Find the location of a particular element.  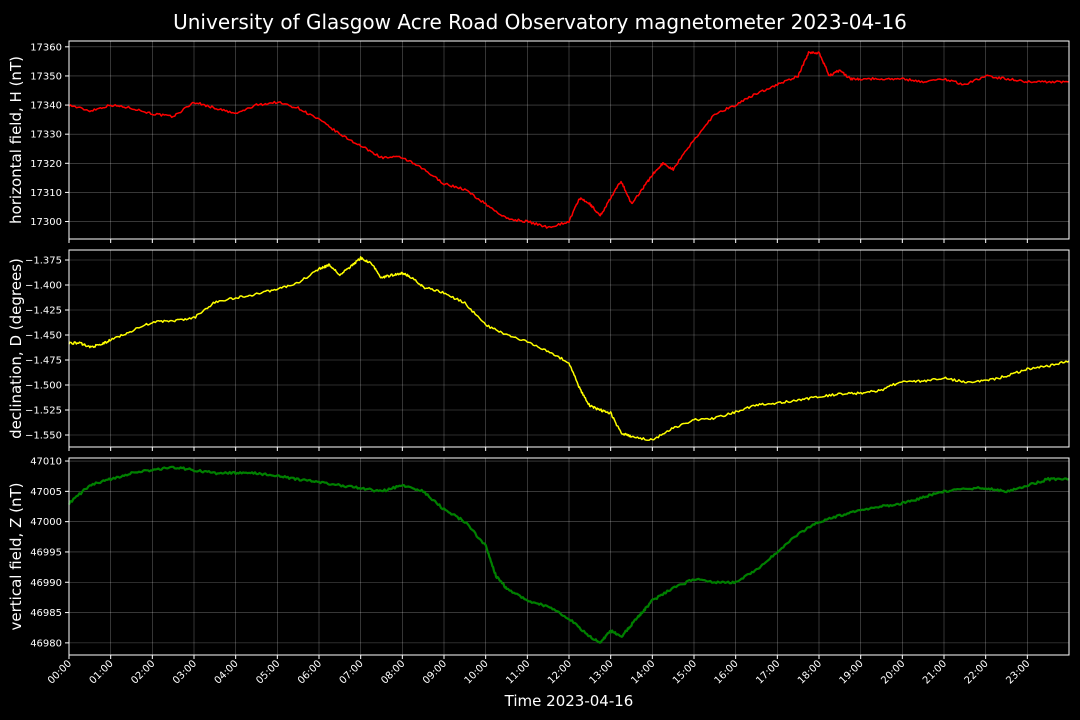

x-tick-label: 21:00 is located at coordinates (935, 672).